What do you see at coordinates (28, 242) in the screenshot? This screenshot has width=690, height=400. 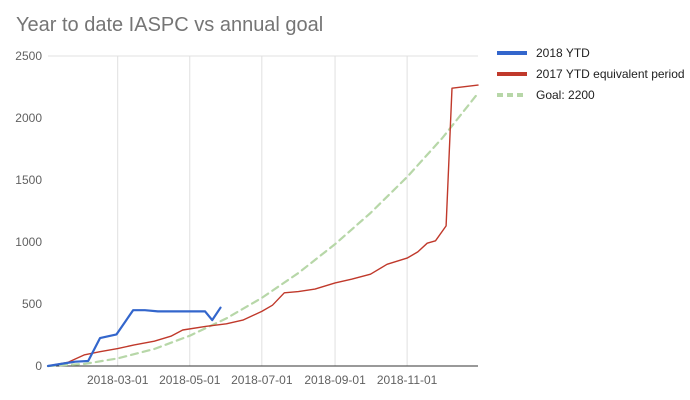 I see `y-tick-label: 1000` at bounding box center [28, 242].